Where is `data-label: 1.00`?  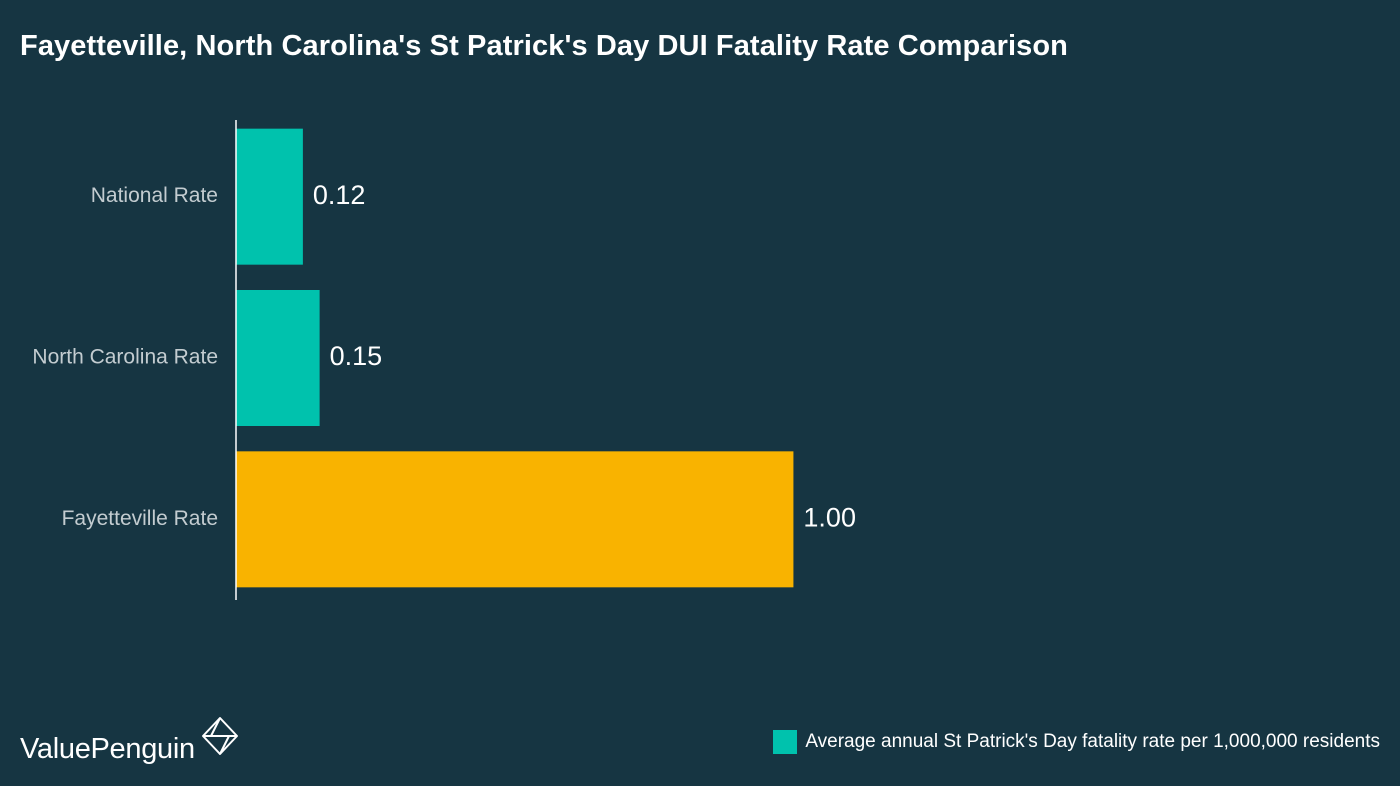
data-label: 1.00 is located at coordinates (829, 517).